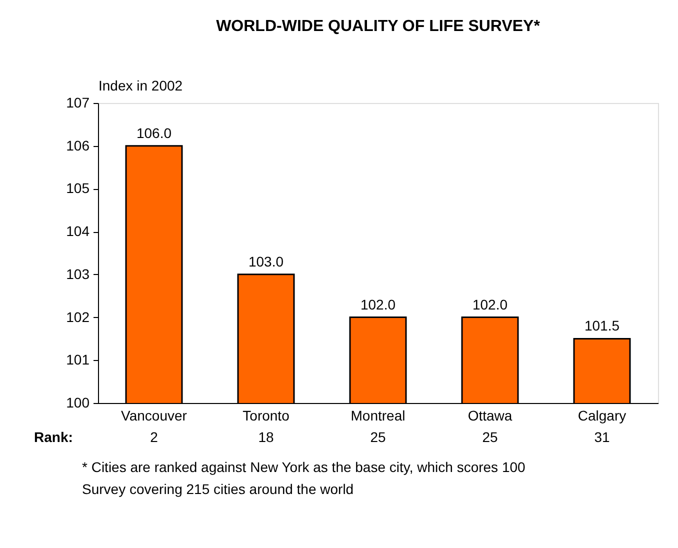 The image size is (678, 548). What do you see at coordinates (78, 188) in the screenshot?
I see `y-tick-label: 105` at bounding box center [78, 188].